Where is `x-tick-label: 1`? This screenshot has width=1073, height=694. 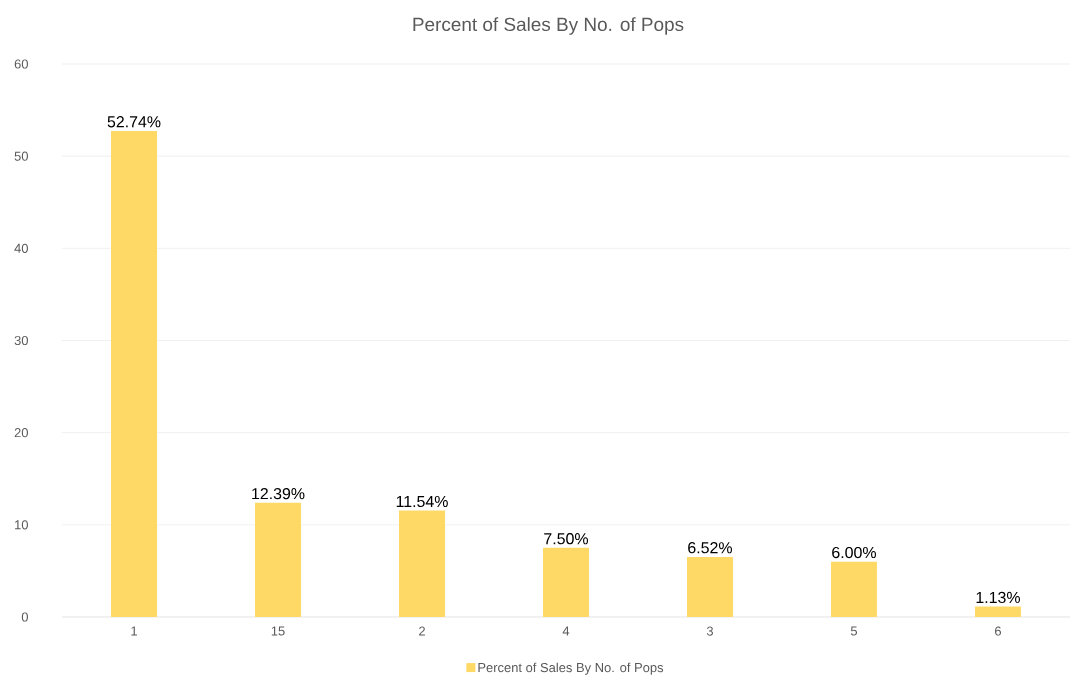
x-tick-label: 1 is located at coordinates (134, 631).